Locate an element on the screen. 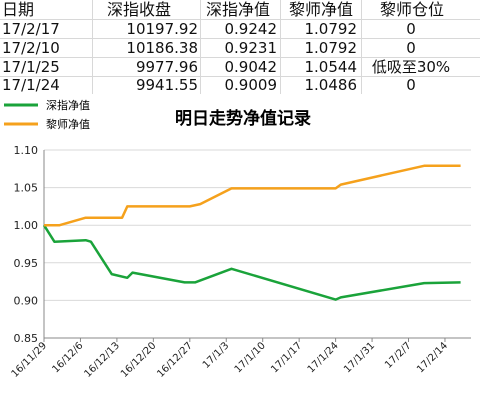 Image resolution: width=480 pixels, height=400 pixels. cell-sz-close: 9941.55 is located at coordinates (166, 85).